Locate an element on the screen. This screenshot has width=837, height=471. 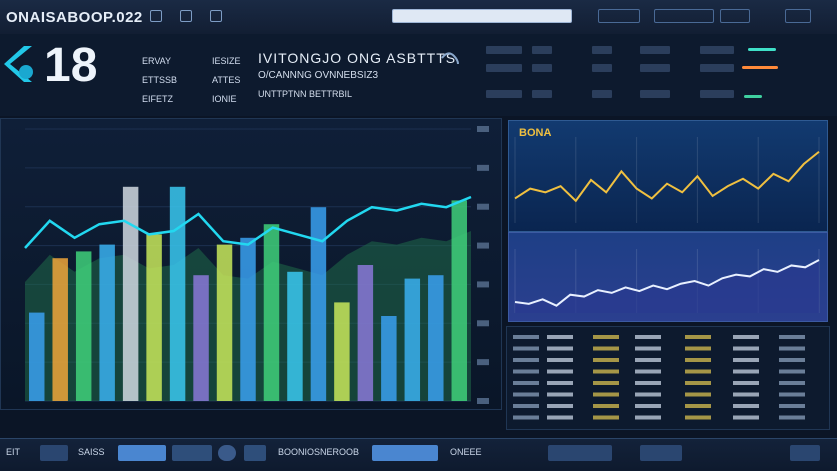
code-label: ATTES is located at coordinates (226, 80).